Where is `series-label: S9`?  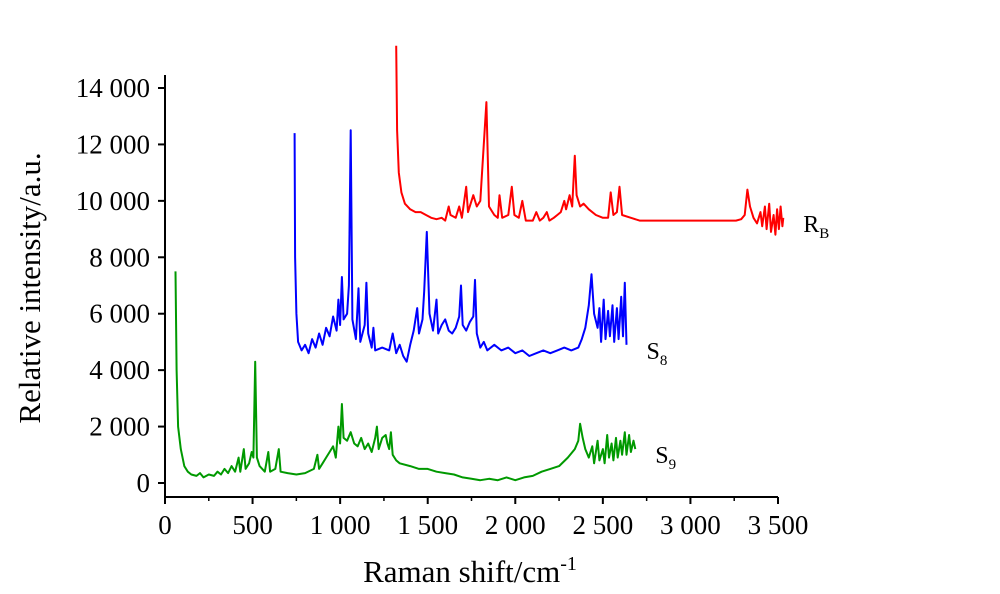 series-label: S9 is located at coordinates (665, 458).